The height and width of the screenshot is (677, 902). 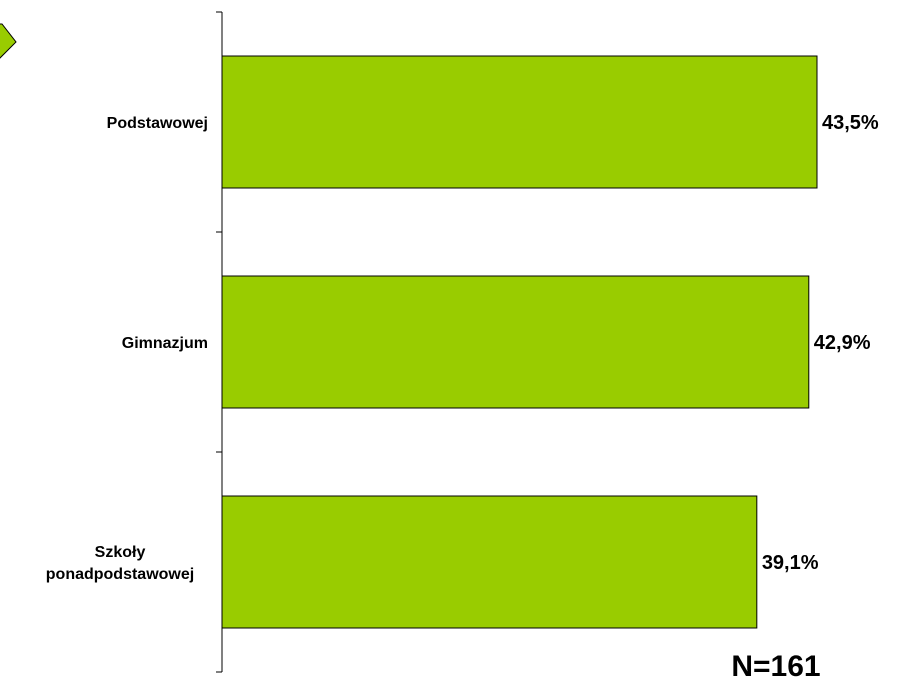 What do you see at coordinates (165, 343) in the screenshot?
I see `category-label-2: Gimnazjum` at bounding box center [165, 343].